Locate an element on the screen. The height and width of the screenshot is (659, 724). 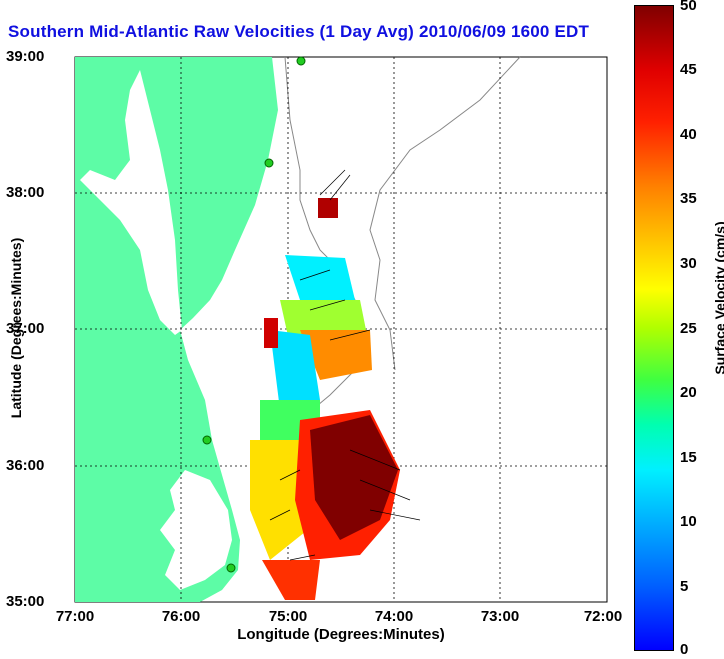
colorbar-tick: 25 is located at coordinates (688, 328).